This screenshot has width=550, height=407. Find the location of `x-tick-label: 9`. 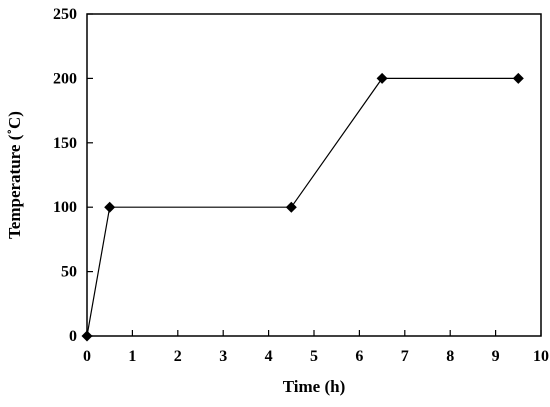

x-tick-label: 9 is located at coordinates (496, 356).